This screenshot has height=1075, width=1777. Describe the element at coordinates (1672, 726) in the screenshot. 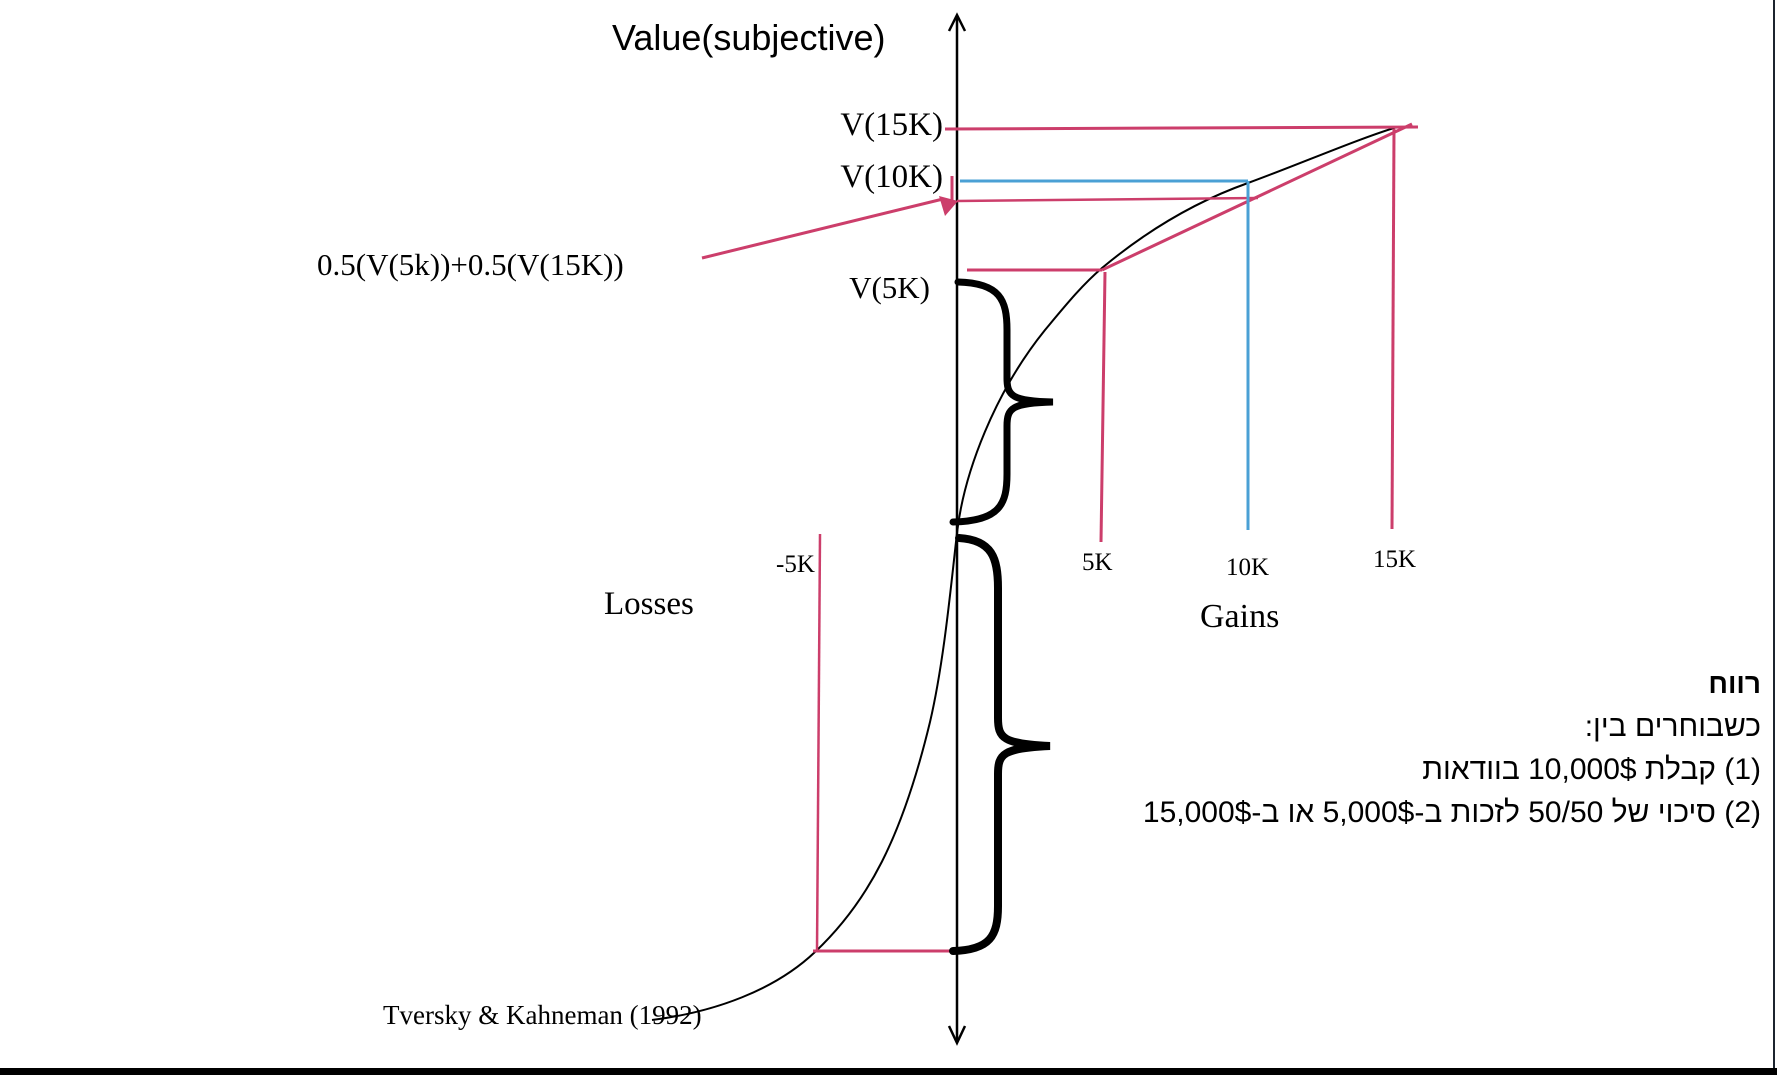

I see `hebrew-note-intro: כשבוחרים בין:` at that location.